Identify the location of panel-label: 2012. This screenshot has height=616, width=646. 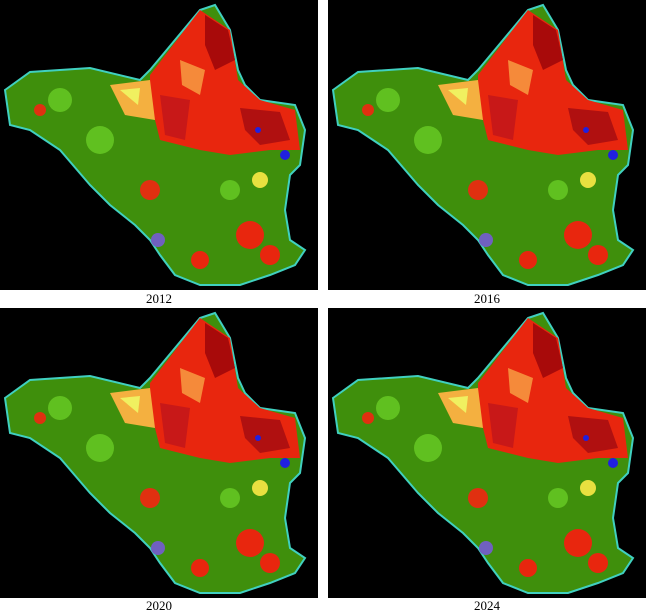
(159, 298).